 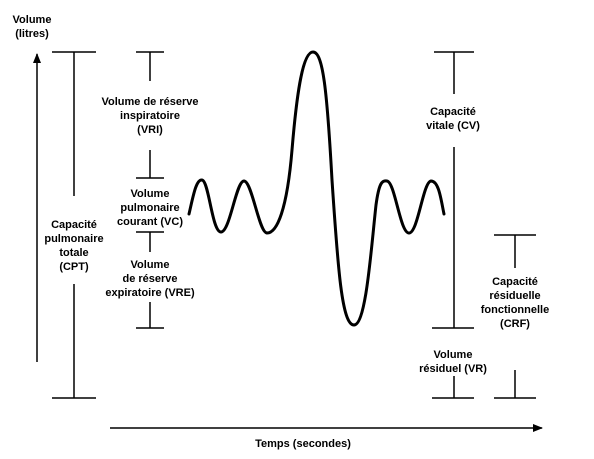 What do you see at coordinates (150, 130) in the screenshot?
I see `vri-label-line-3: (VRI)` at bounding box center [150, 130].